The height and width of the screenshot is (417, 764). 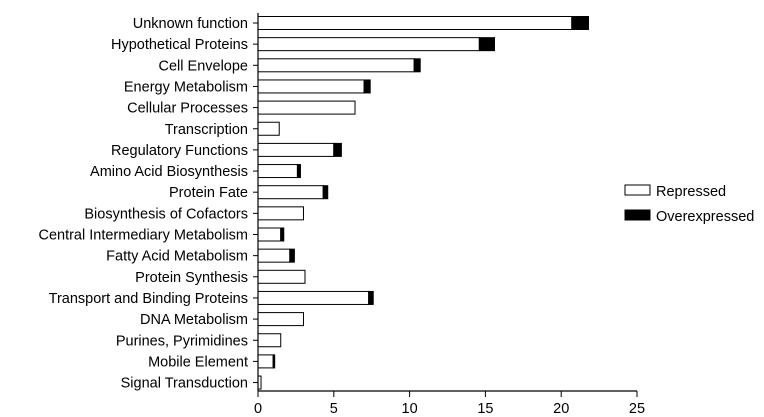 What do you see at coordinates (415, 23) in the screenshot?
I see `bar-repressed-unknown-function` at bounding box center [415, 23].